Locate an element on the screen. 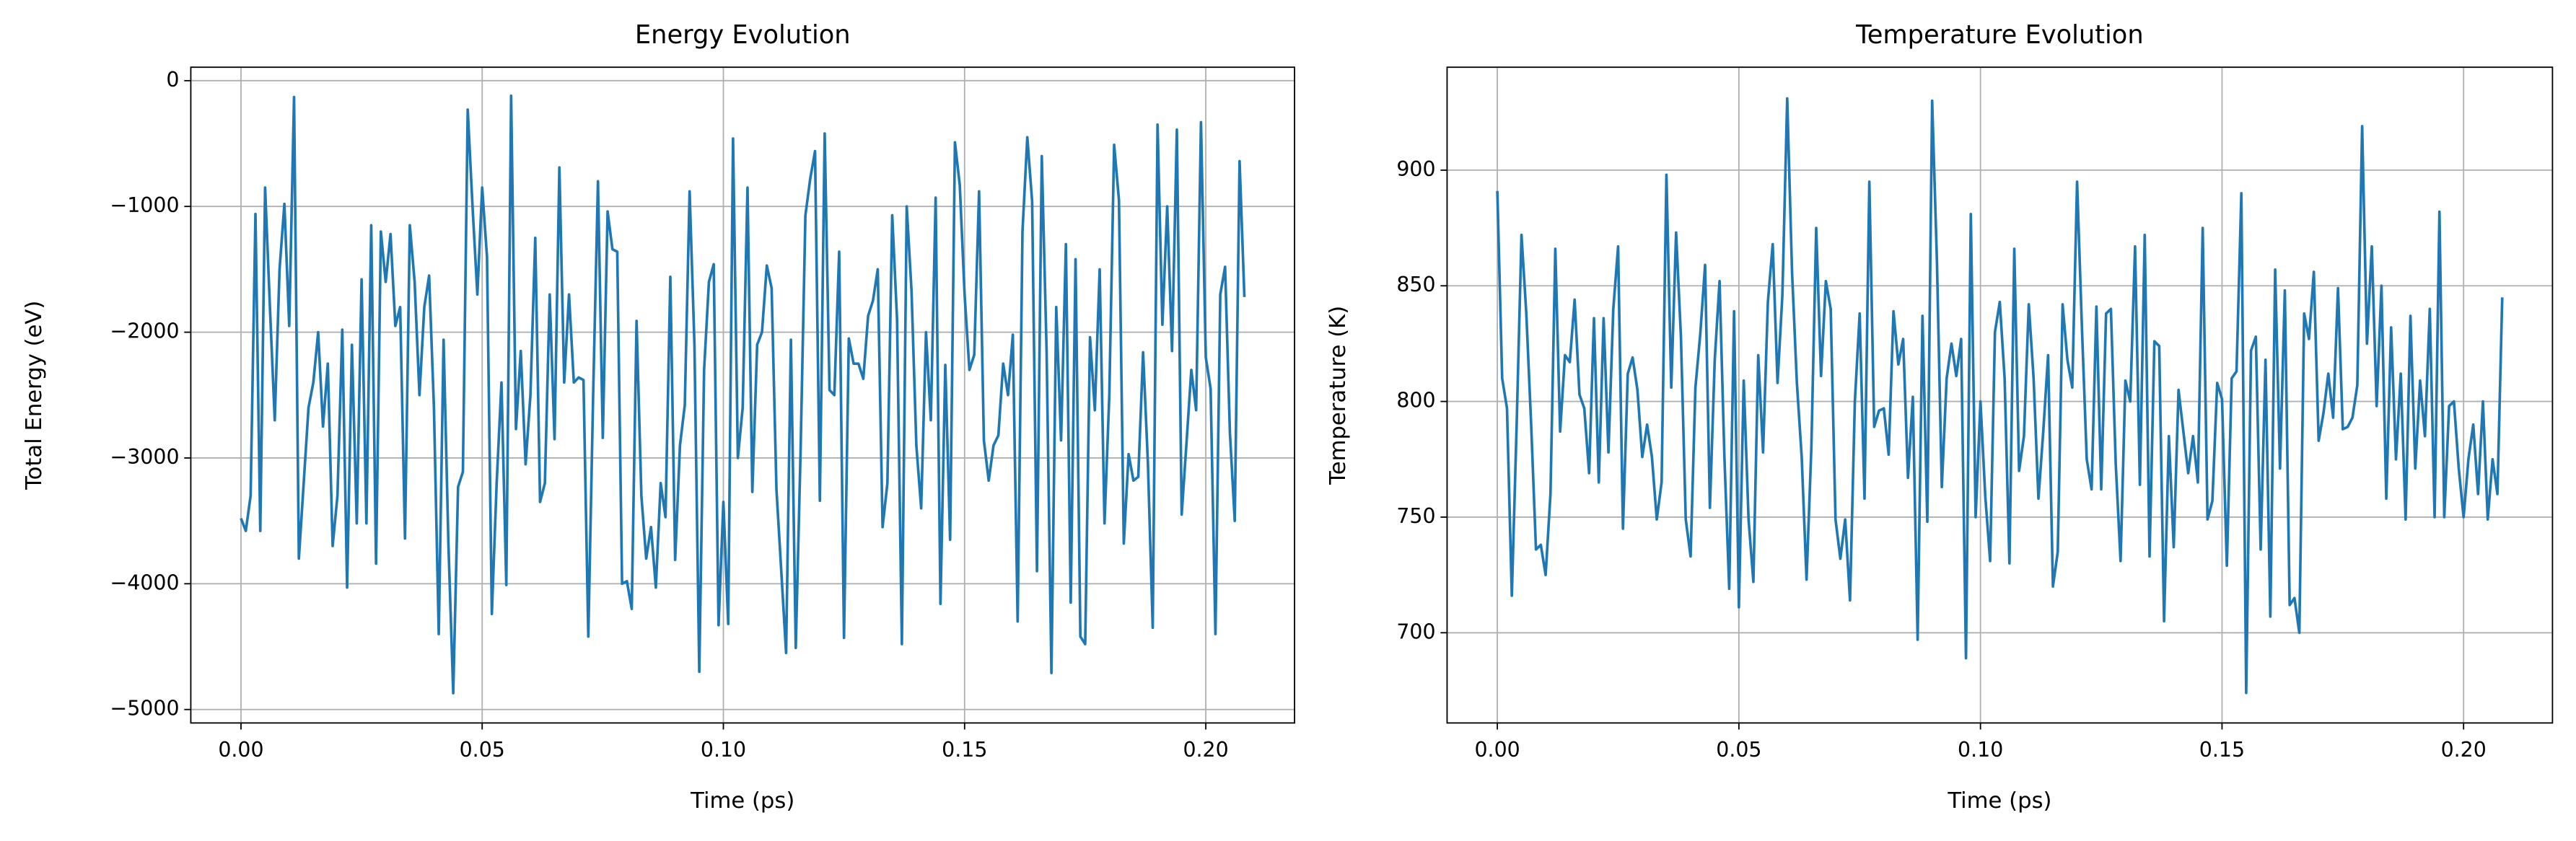 This screenshot has height=841, width=2576. y-tick-label: 0 is located at coordinates (172, 80).